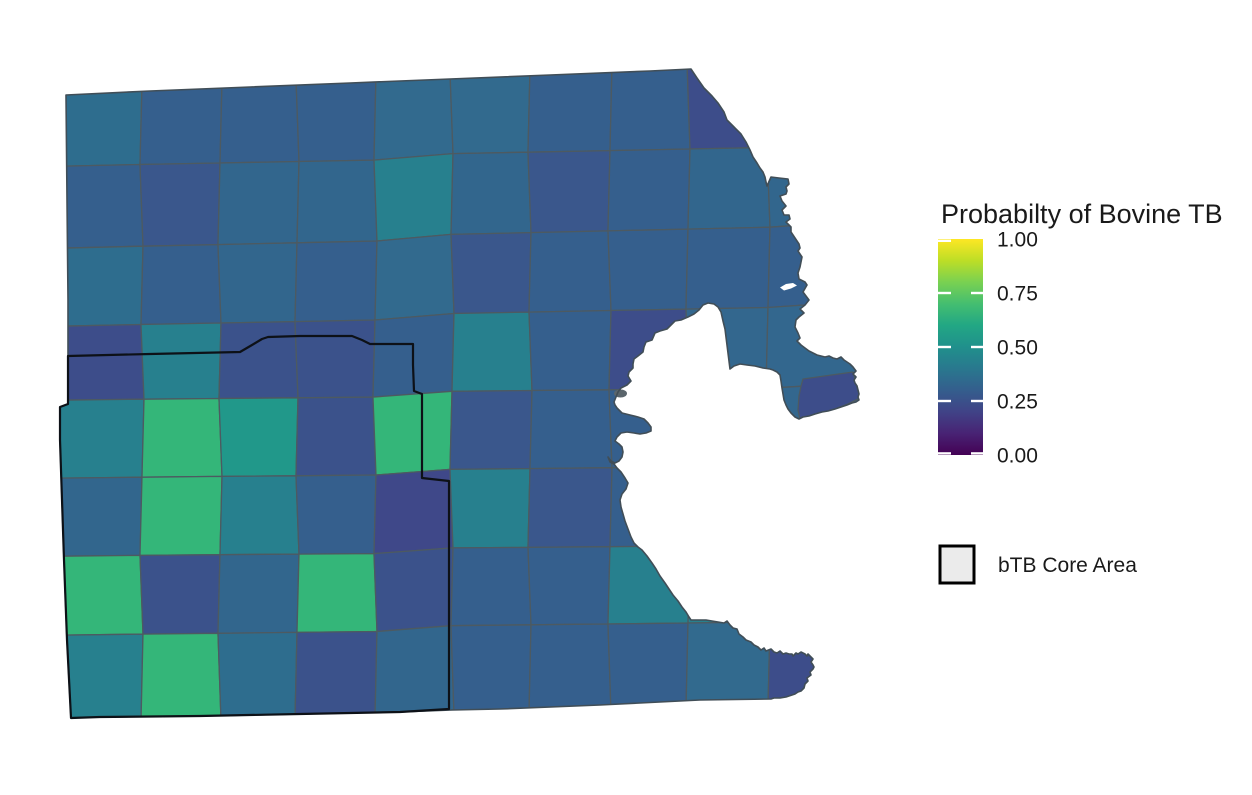 Image resolution: width=1252 pixels, height=795 pixels. What do you see at coordinates (1017, 294) in the screenshot?
I see `svg-text: 0.75` at bounding box center [1017, 294].